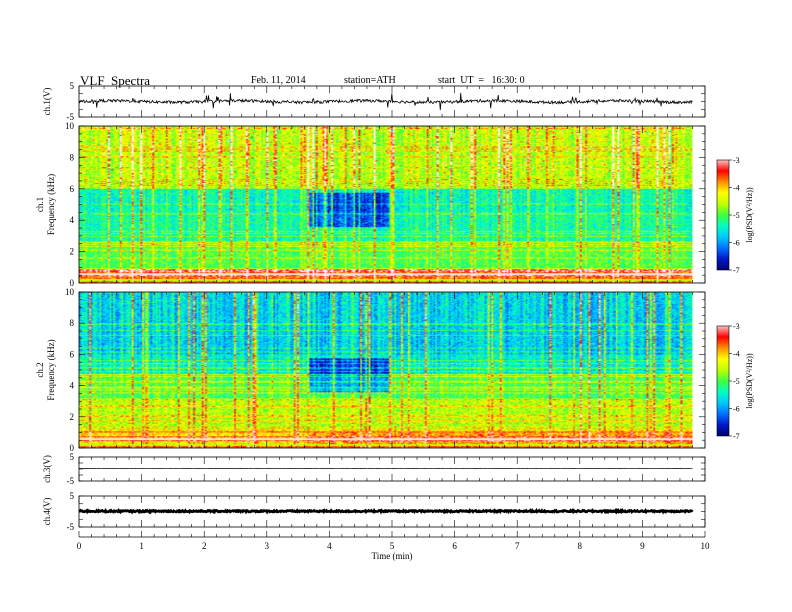 Image resolution: width=792 pixels, height=612 pixels. I want to click on ch4-ytick-label: 5, so click(72, 496).